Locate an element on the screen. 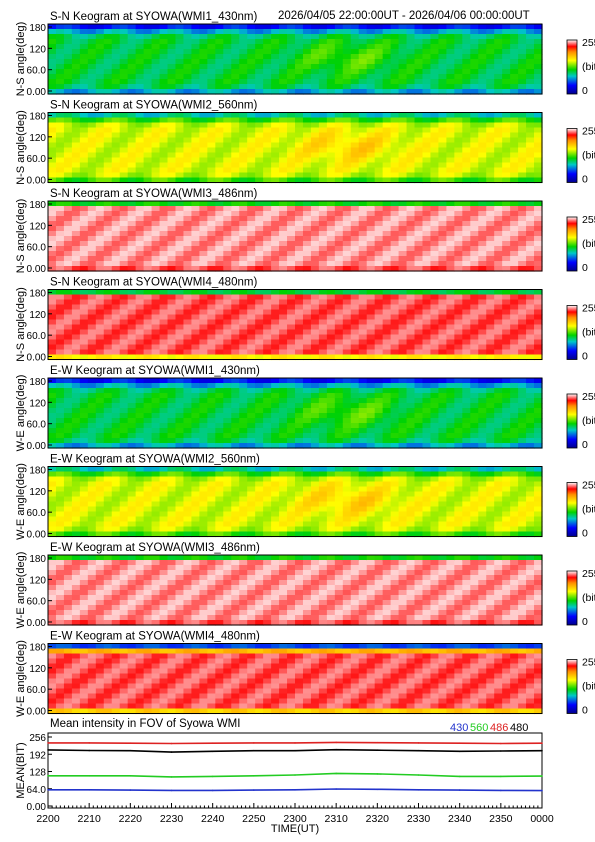 The height and width of the screenshot is (842, 595). keogram-image is located at coordinates (295, 148).